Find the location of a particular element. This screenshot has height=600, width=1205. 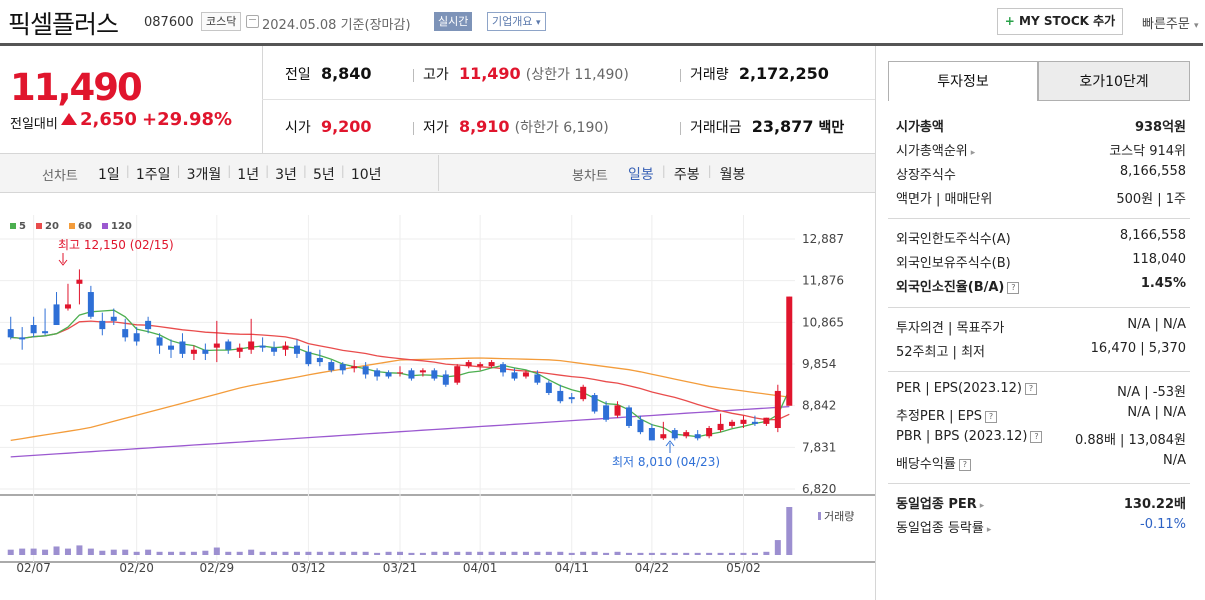

candle-tabs: 일봉 | 주봉 | 월봉 is located at coordinates (686, 174).